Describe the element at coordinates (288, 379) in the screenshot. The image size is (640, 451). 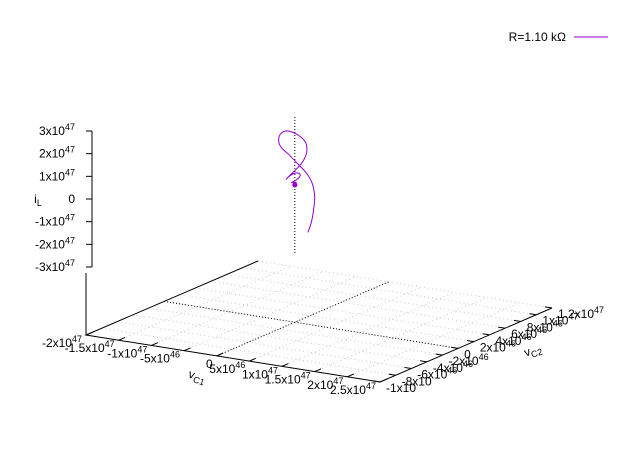
I see `x-tick-label: 1.5x1047` at that location.